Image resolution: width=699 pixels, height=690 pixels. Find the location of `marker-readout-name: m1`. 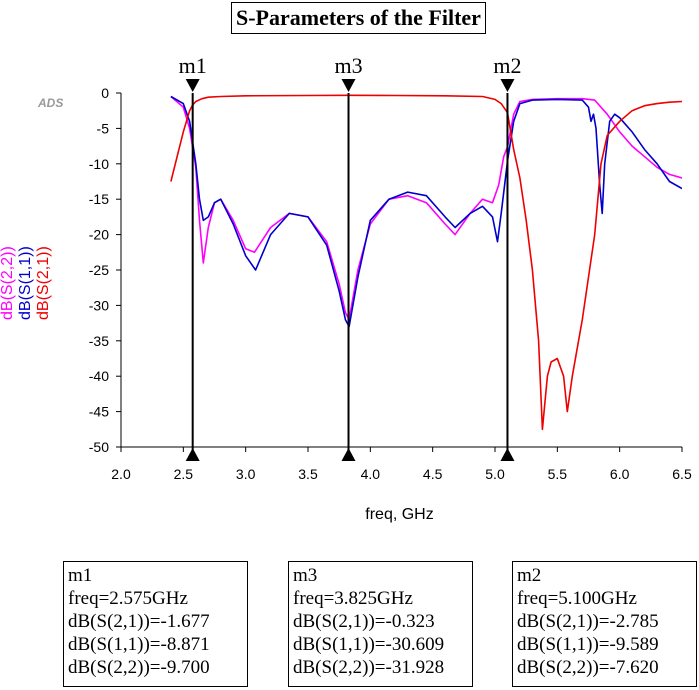

marker-readout-name: m1 is located at coordinates (80, 575).